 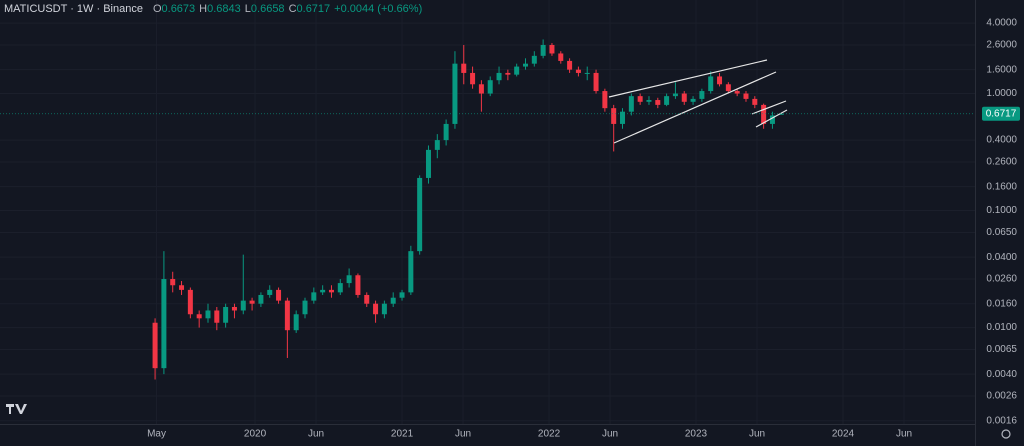 I want to click on y-tick-label: 0.0100, so click(x=1001, y=327).